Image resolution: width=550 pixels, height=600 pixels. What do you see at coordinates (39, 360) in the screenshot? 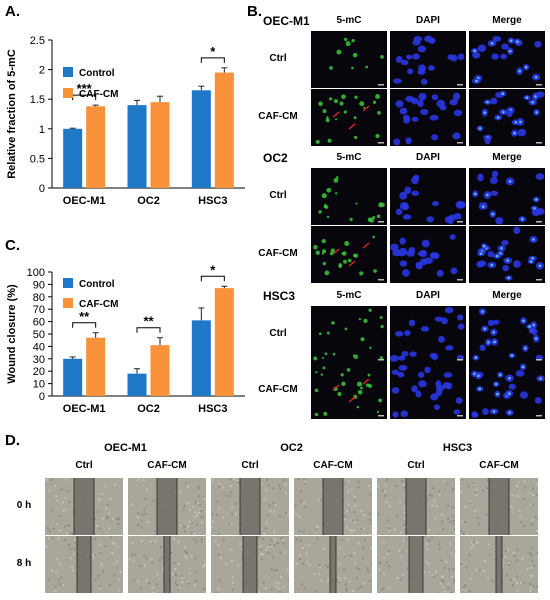
I see `y-tick-label: 30` at bounding box center [39, 360].